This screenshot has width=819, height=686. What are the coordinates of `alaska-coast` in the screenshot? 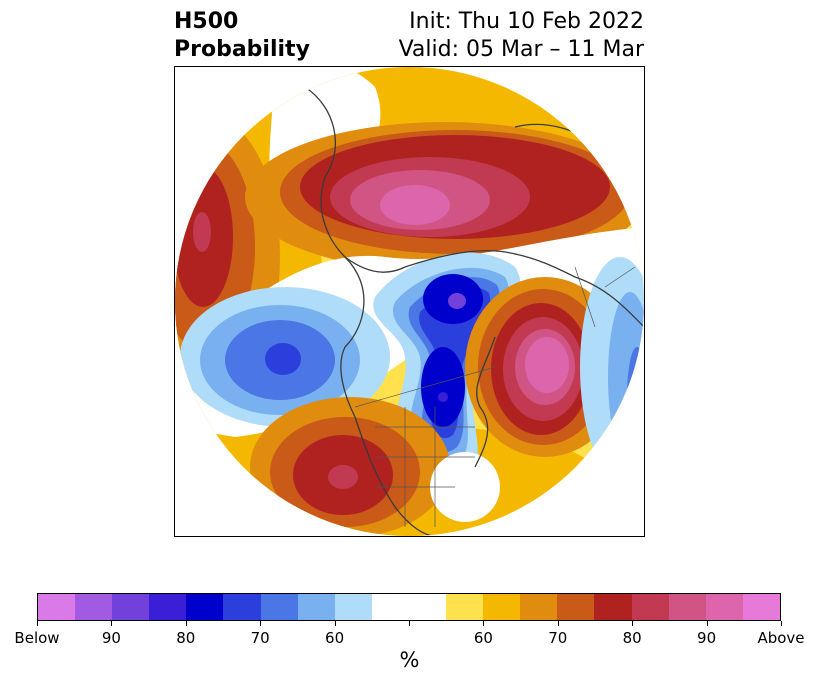 It's located at (352, 337).